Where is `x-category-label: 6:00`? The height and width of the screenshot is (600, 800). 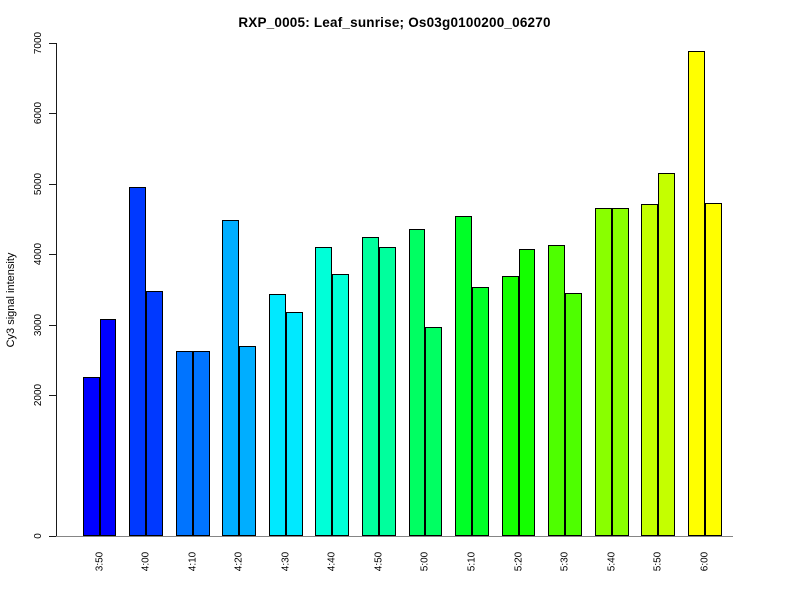
x-category-label: 6:00 is located at coordinates (705, 561).